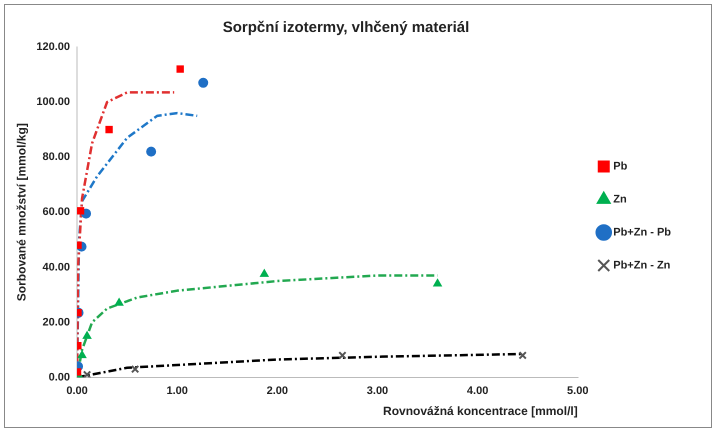 The image size is (718, 434). I want to click on y-tick-label: 100.00, so click(53, 102).